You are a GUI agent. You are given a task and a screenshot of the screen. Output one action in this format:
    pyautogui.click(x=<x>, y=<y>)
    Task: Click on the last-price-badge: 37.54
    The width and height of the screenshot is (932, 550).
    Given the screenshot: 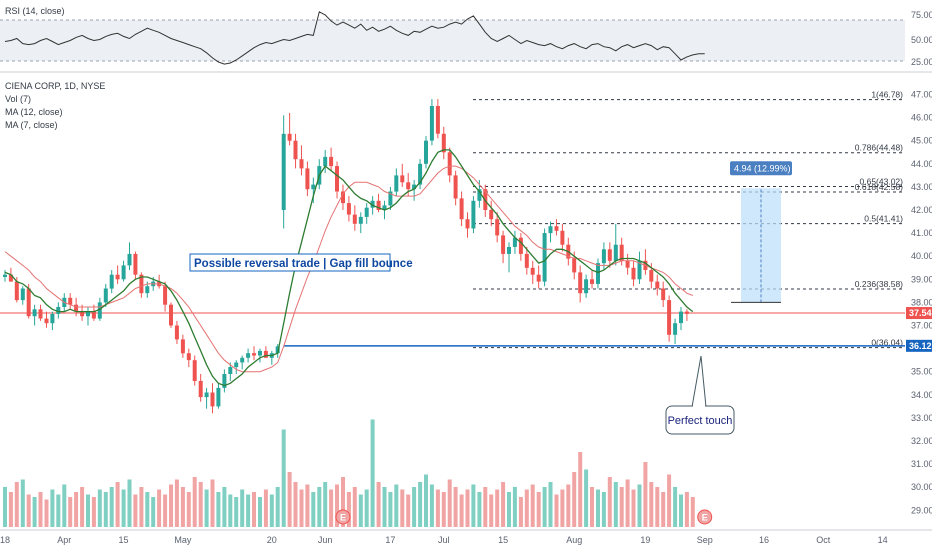 What is the action you would take?
    pyautogui.click(x=919, y=313)
    